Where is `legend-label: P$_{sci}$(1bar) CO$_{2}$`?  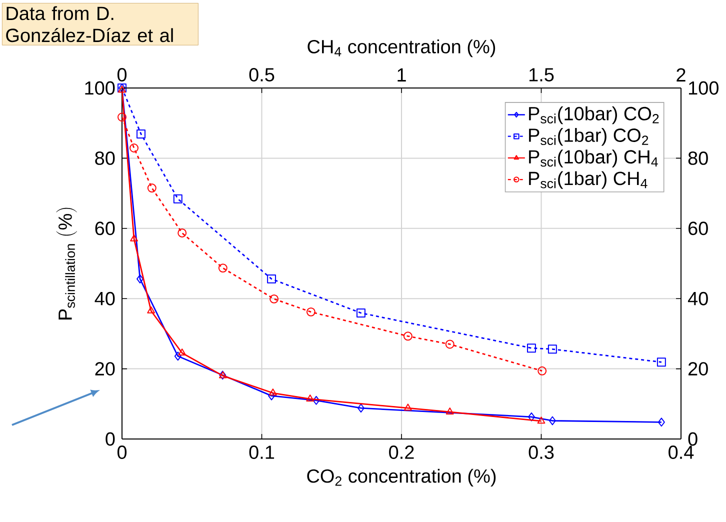
legend-label: P$_{sci}$(1bar) CO$_{2}$ is located at coordinates (588, 137).